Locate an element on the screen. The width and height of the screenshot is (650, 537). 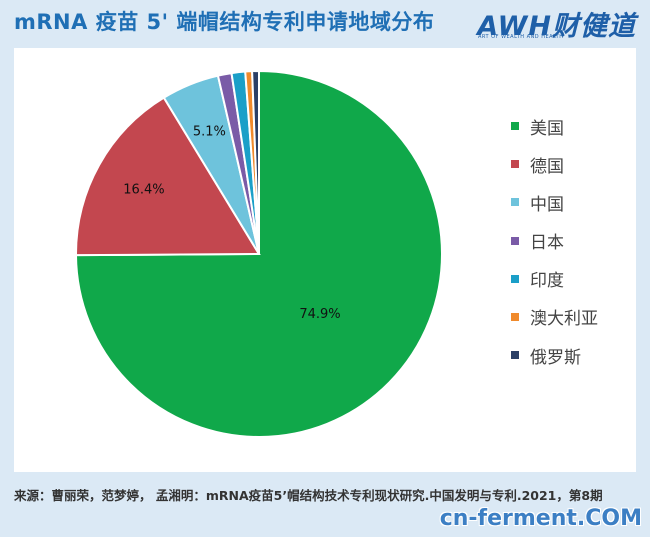
data-label-3: 5.1% is located at coordinates (209, 131).